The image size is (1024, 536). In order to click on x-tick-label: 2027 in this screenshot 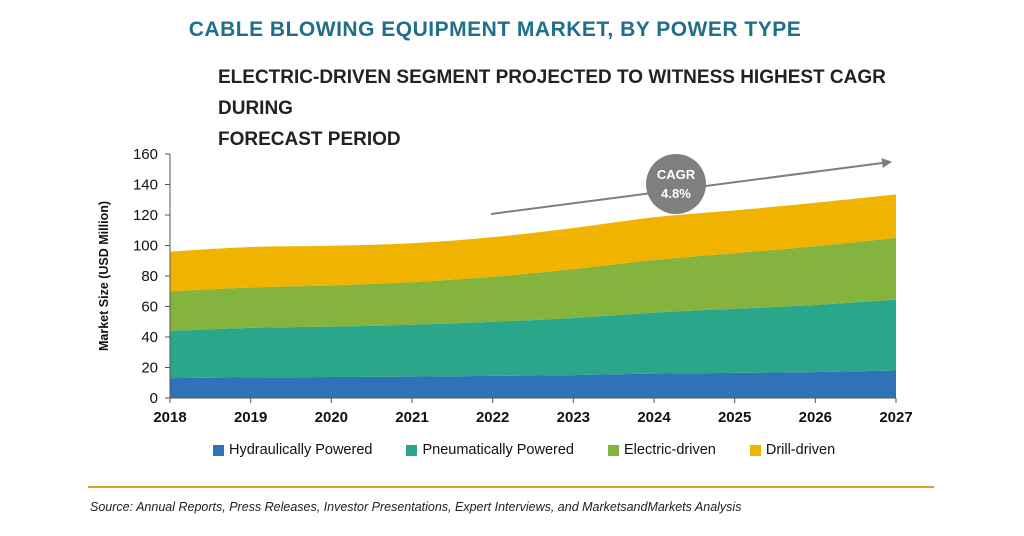, I will do `click(895, 417)`.